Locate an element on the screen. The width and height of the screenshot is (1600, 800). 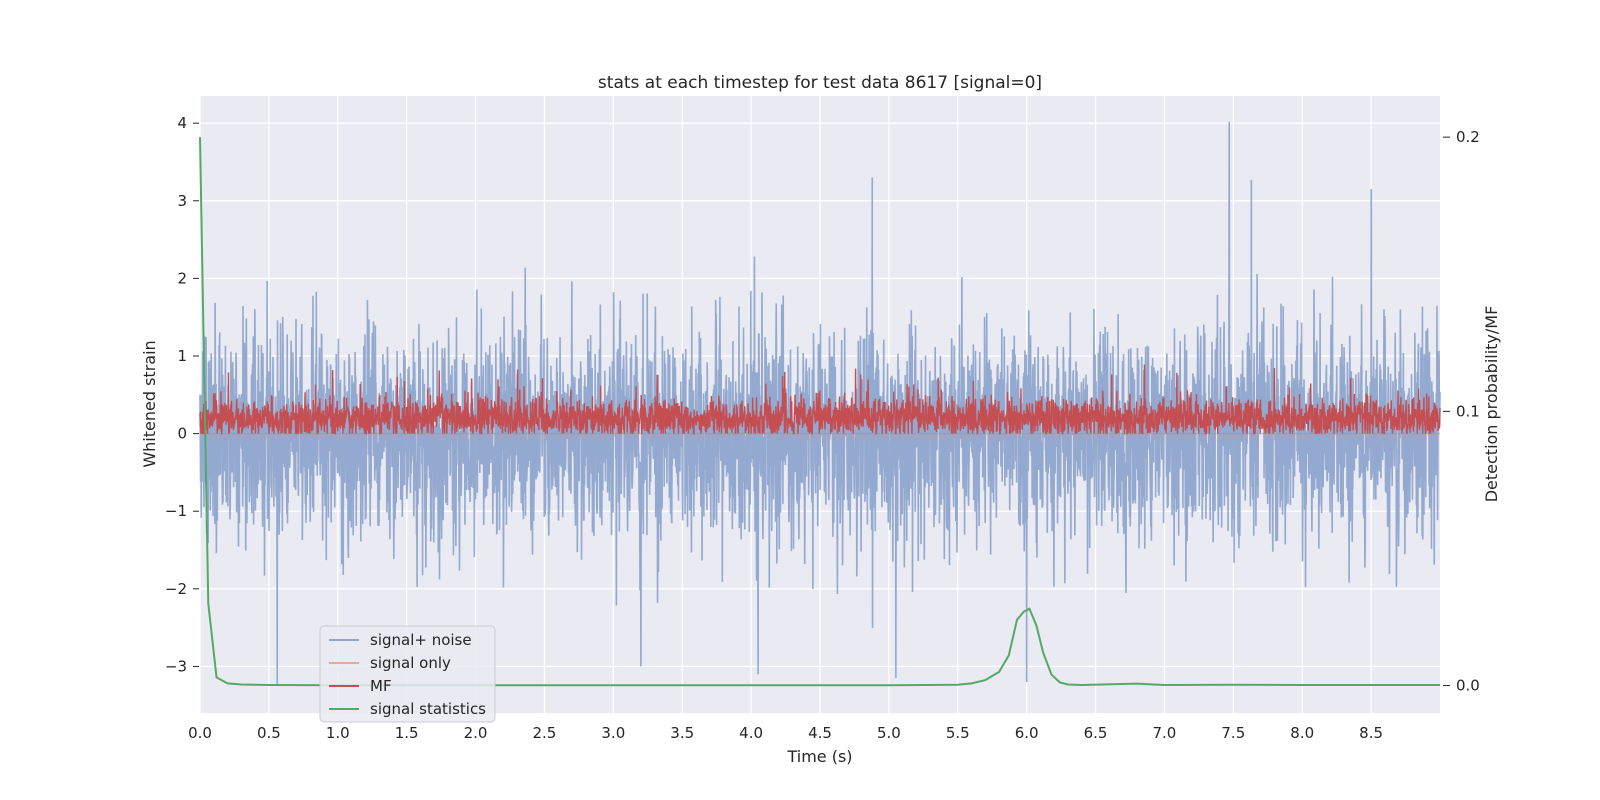
x-tick-label: 5.0 is located at coordinates (889, 733).